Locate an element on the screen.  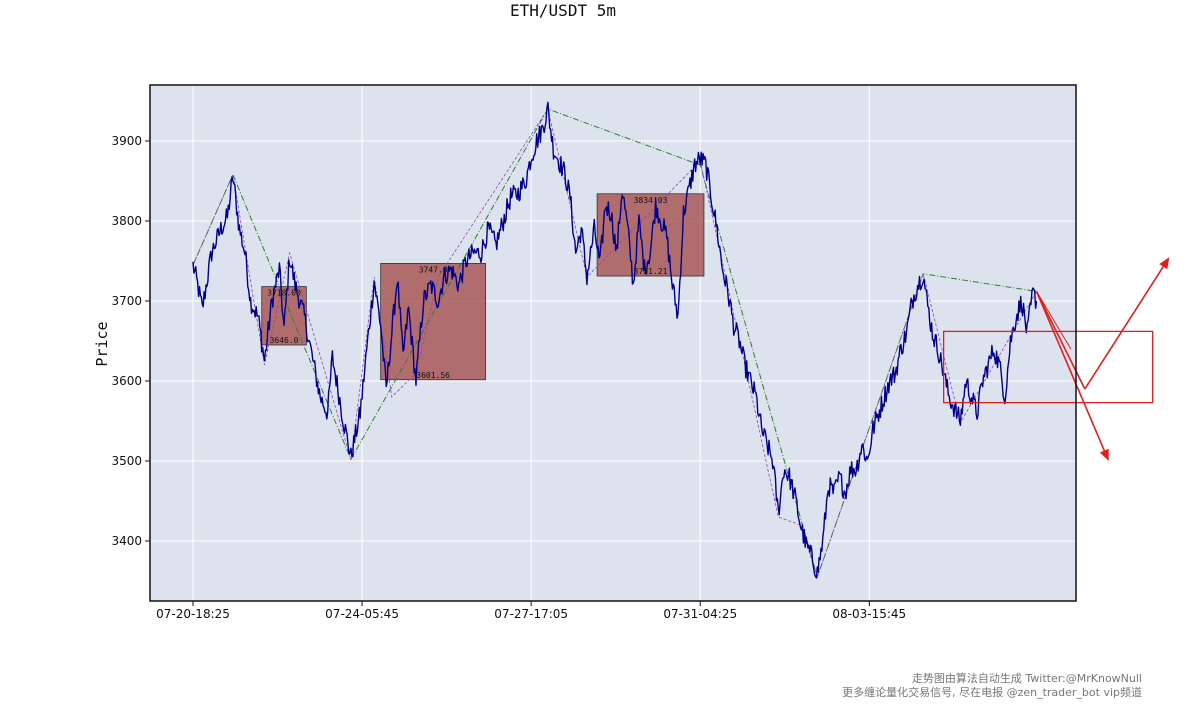
box-top-label: 3718.00 is located at coordinates (284, 293).